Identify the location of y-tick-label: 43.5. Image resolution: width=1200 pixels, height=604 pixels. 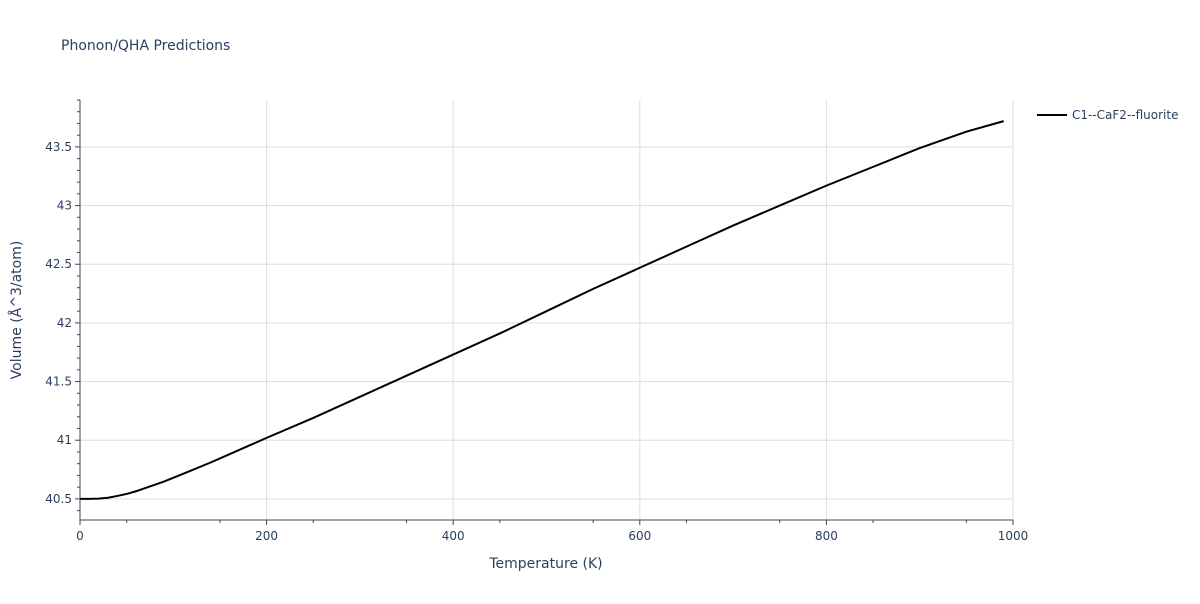
(58, 147).